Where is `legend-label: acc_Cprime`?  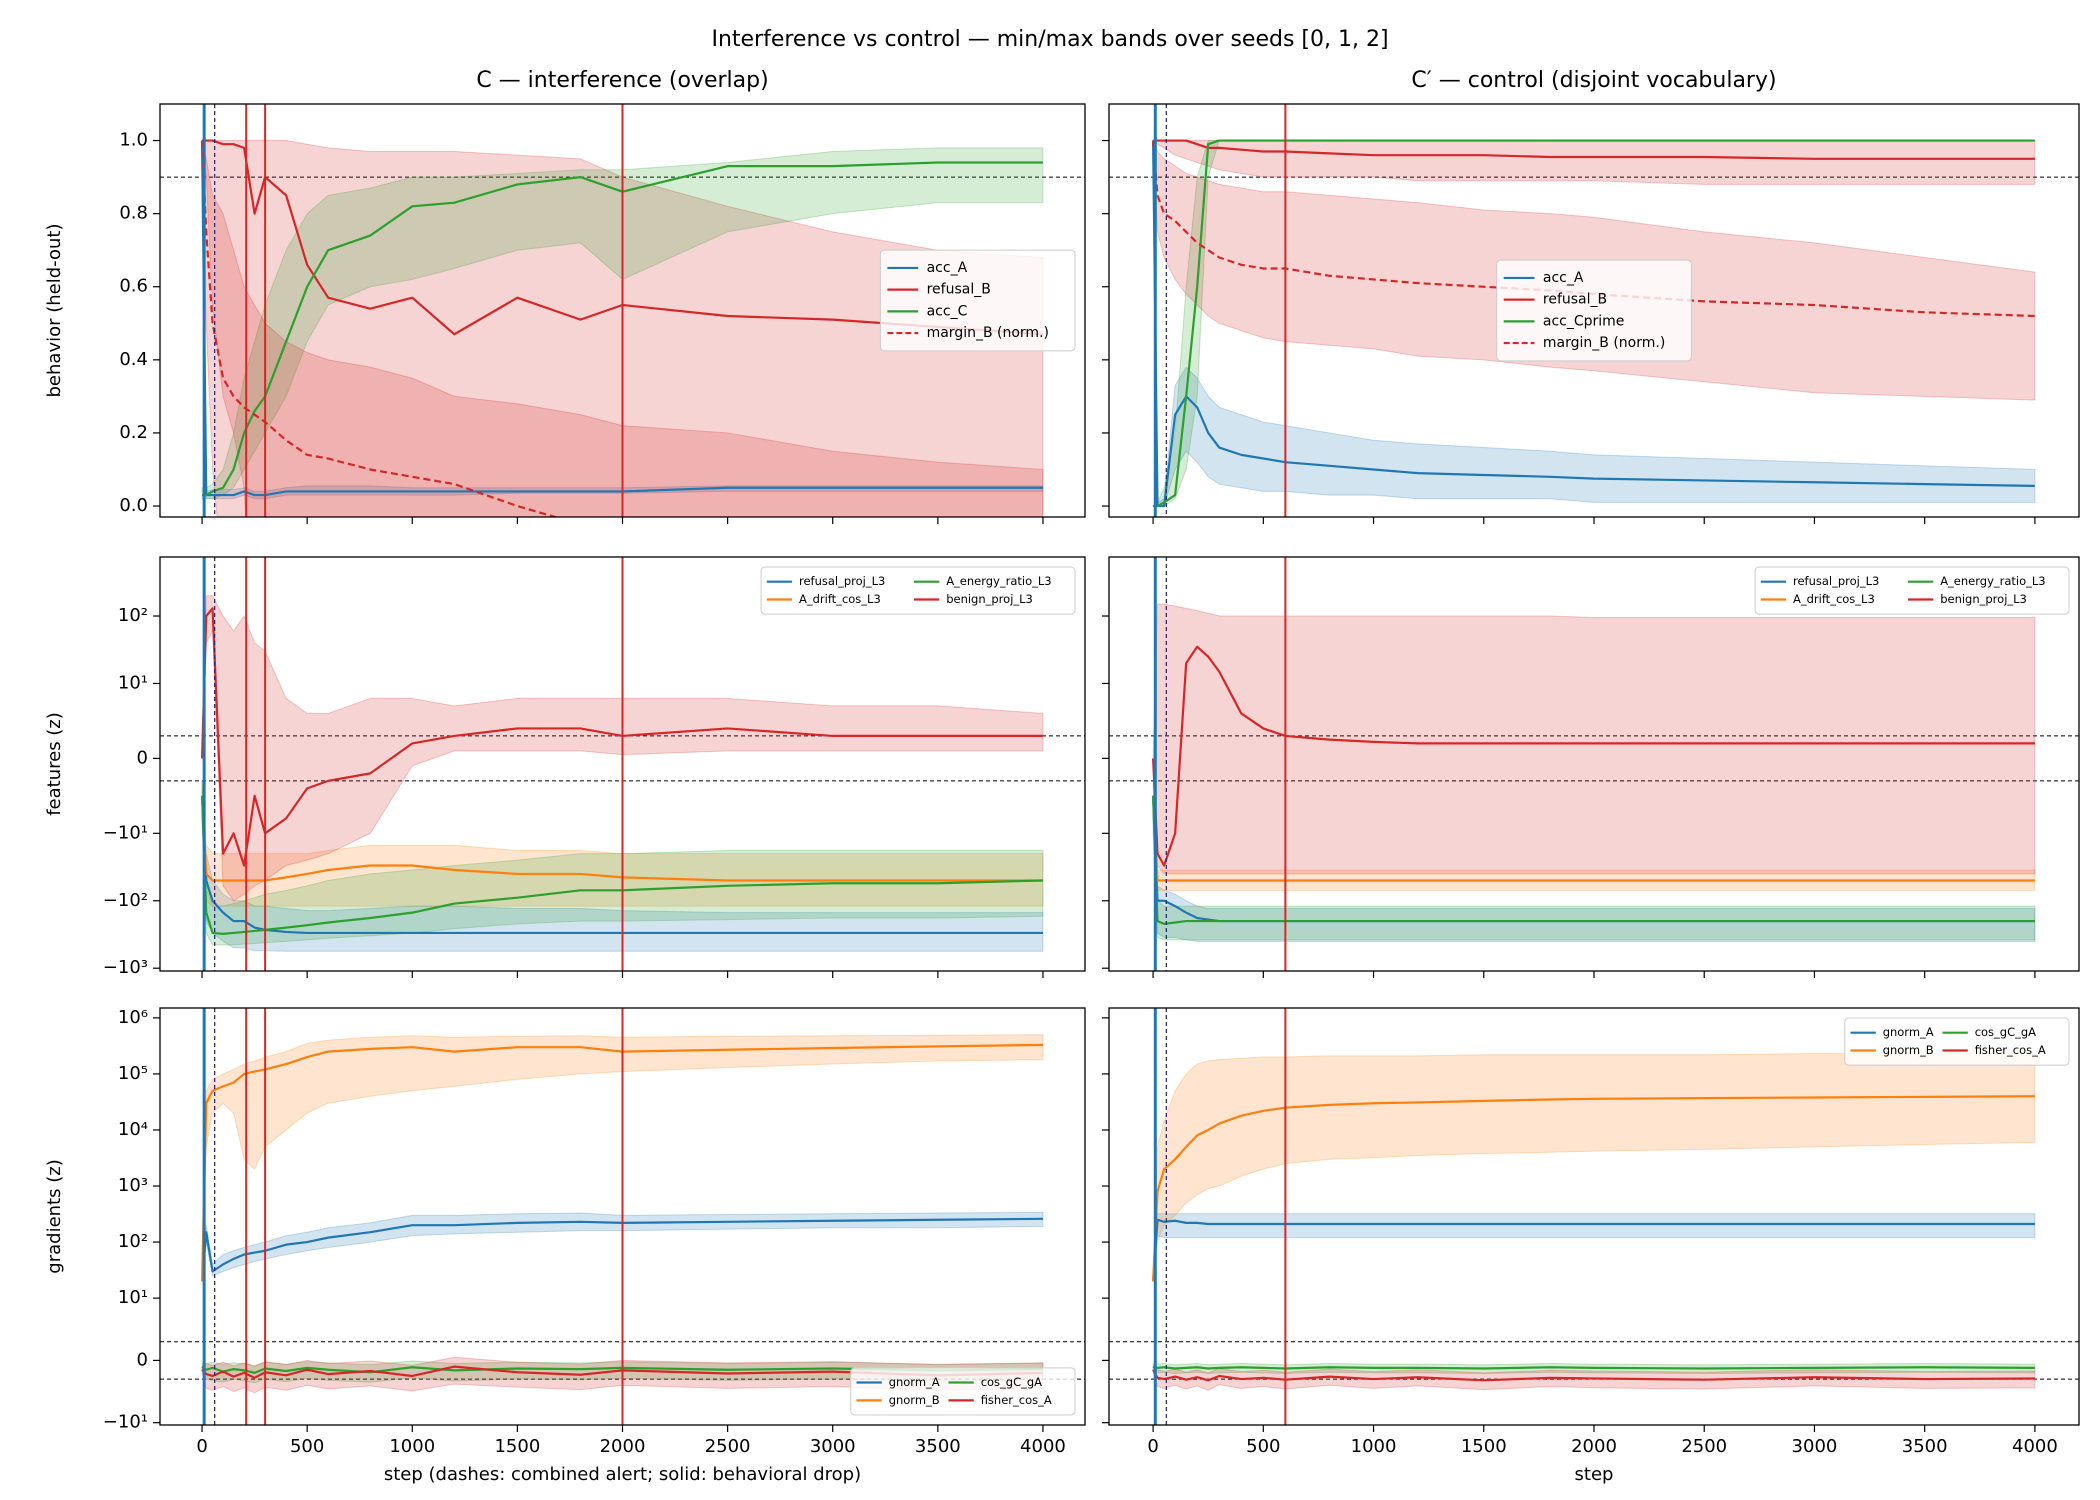 legend-label: acc_Cprime is located at coordinates (1584, 321).